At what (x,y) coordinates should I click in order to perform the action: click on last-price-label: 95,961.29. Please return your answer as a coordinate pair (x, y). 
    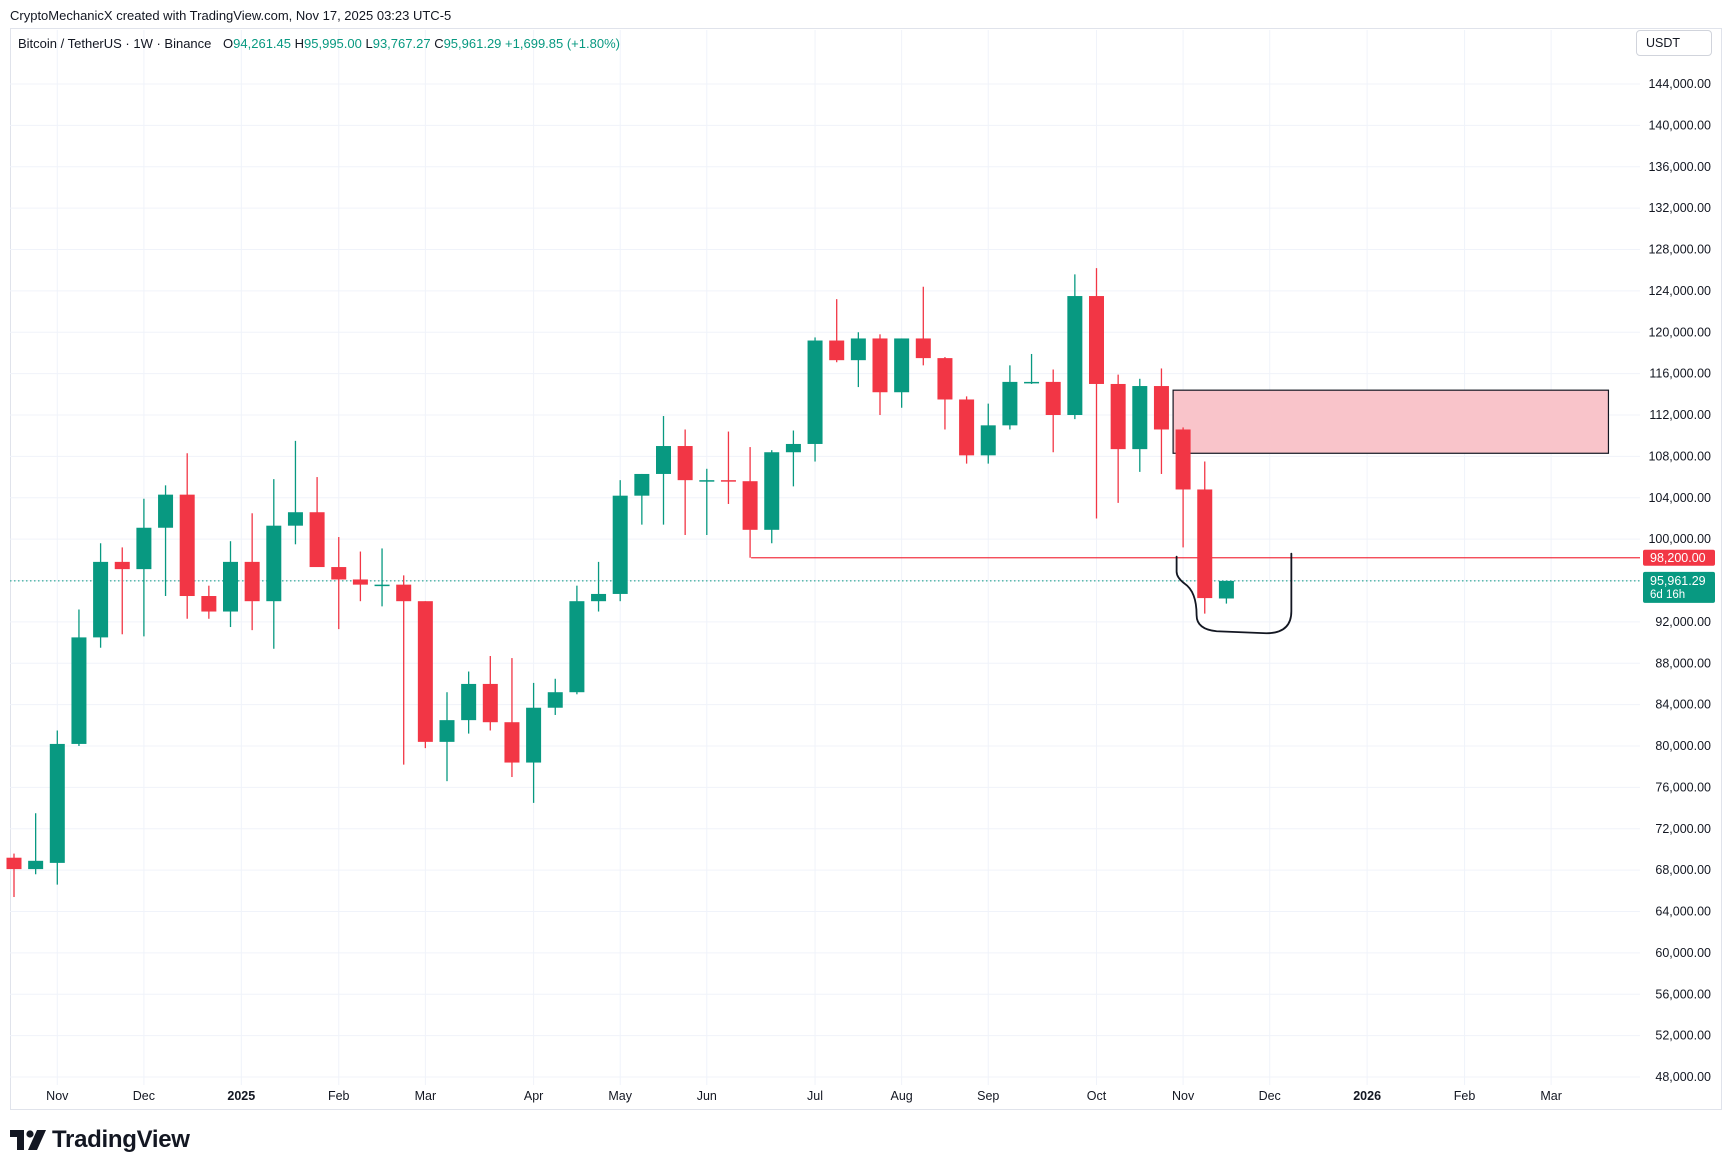
    Looking at the image, I should click on (1678, 581).